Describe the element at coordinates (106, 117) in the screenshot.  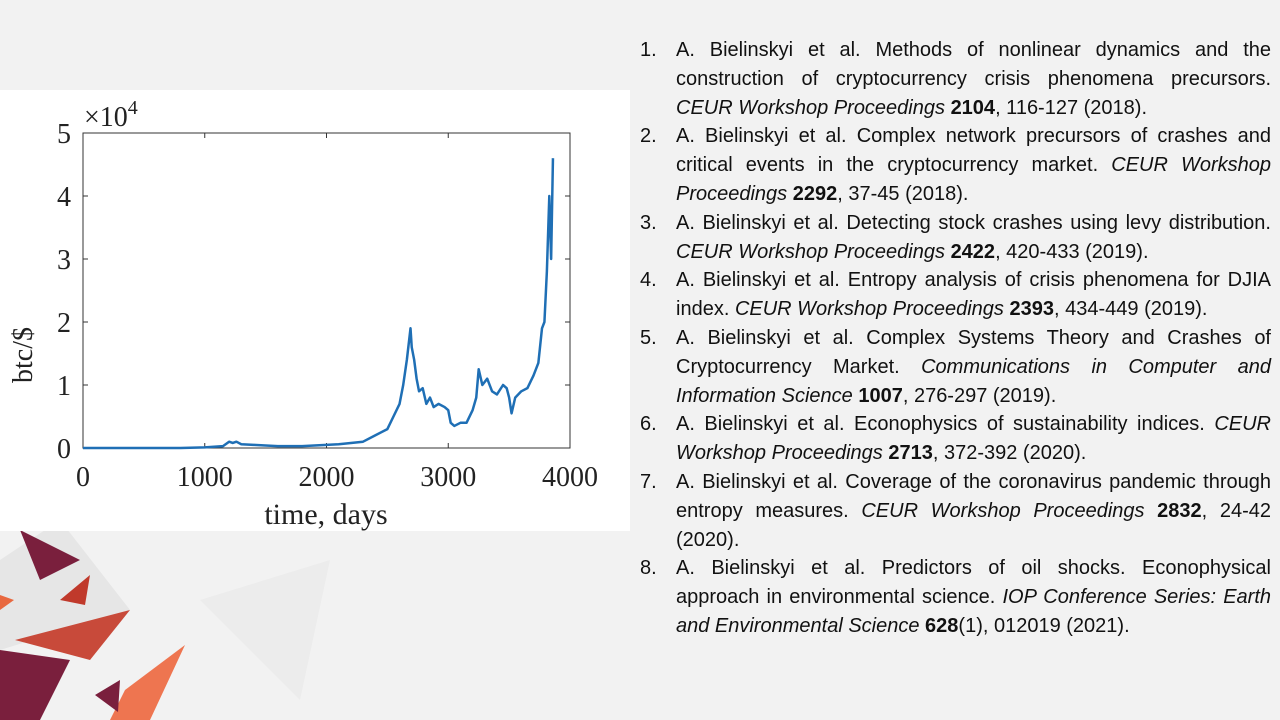
I see `y-multiplier-base: ×10` at that location.